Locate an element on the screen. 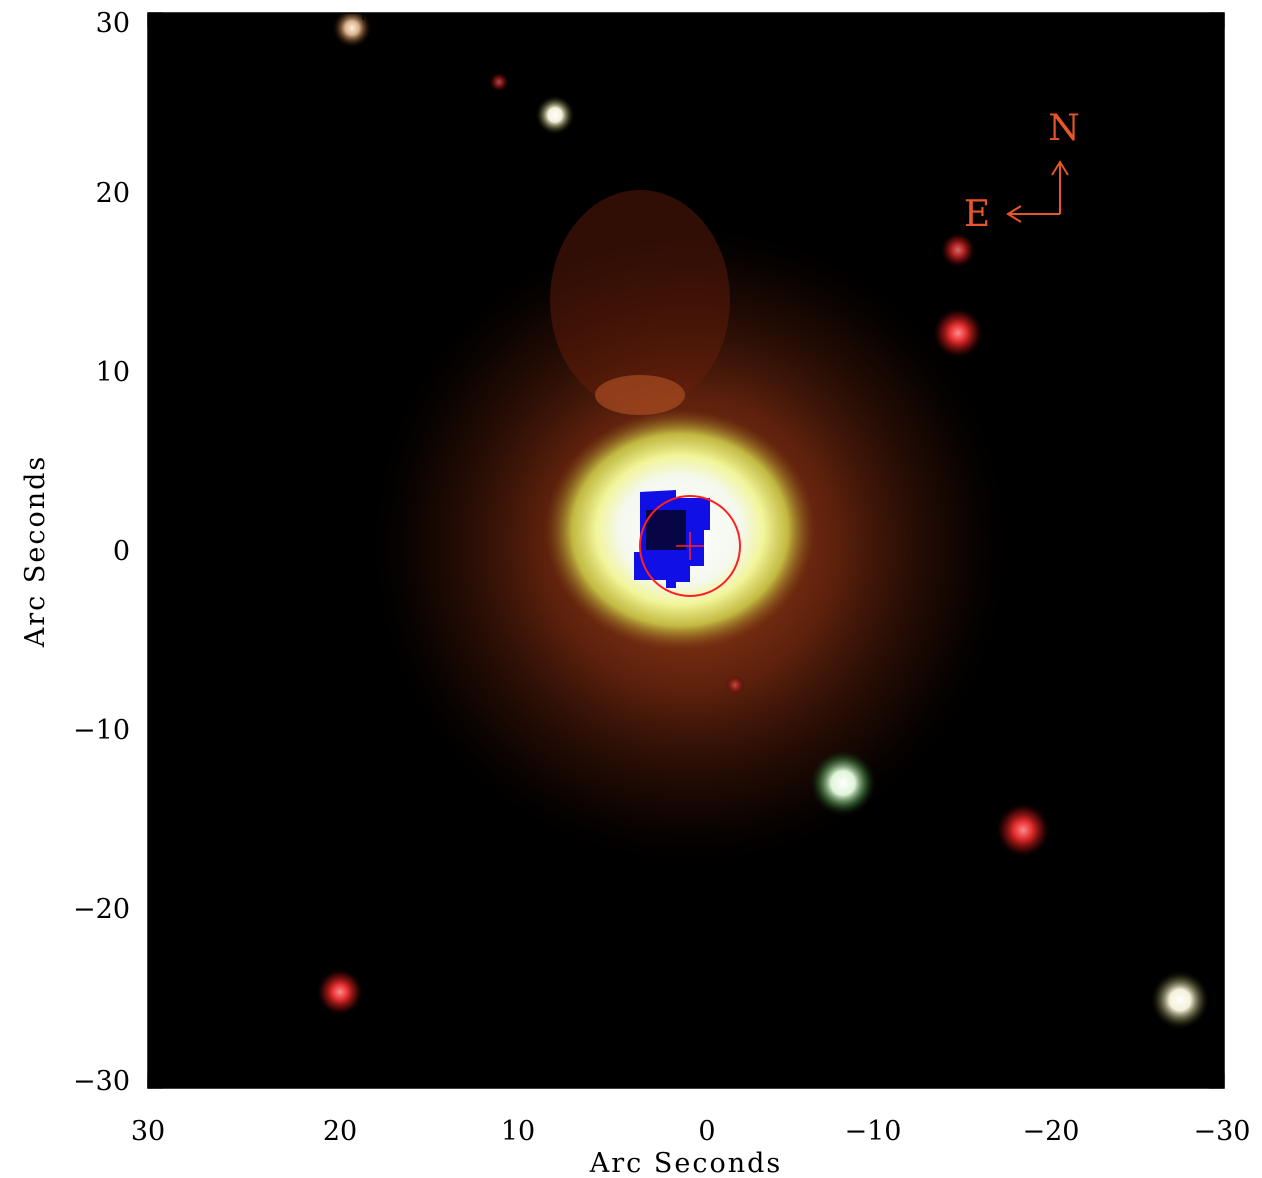 Image resolution: width=1262 pixels, height=1178 pixels. north-arrowhead is located at coordinates (1060, 168).